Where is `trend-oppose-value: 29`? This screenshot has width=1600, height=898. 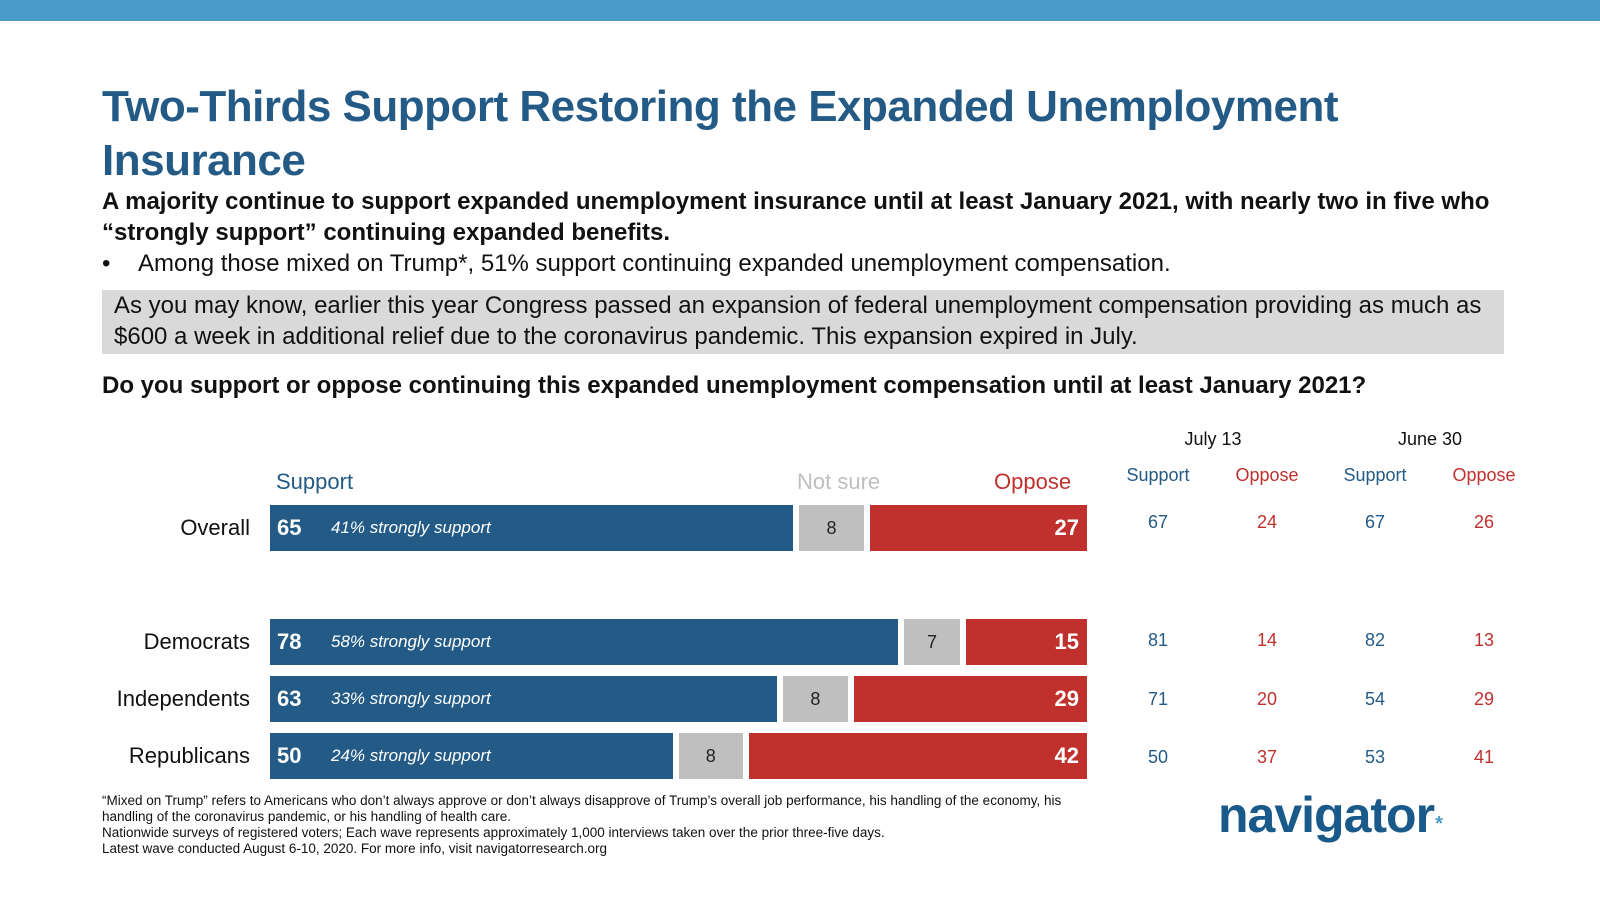 trend-oppose-value: 29 is located at coordinates (1484, 699).